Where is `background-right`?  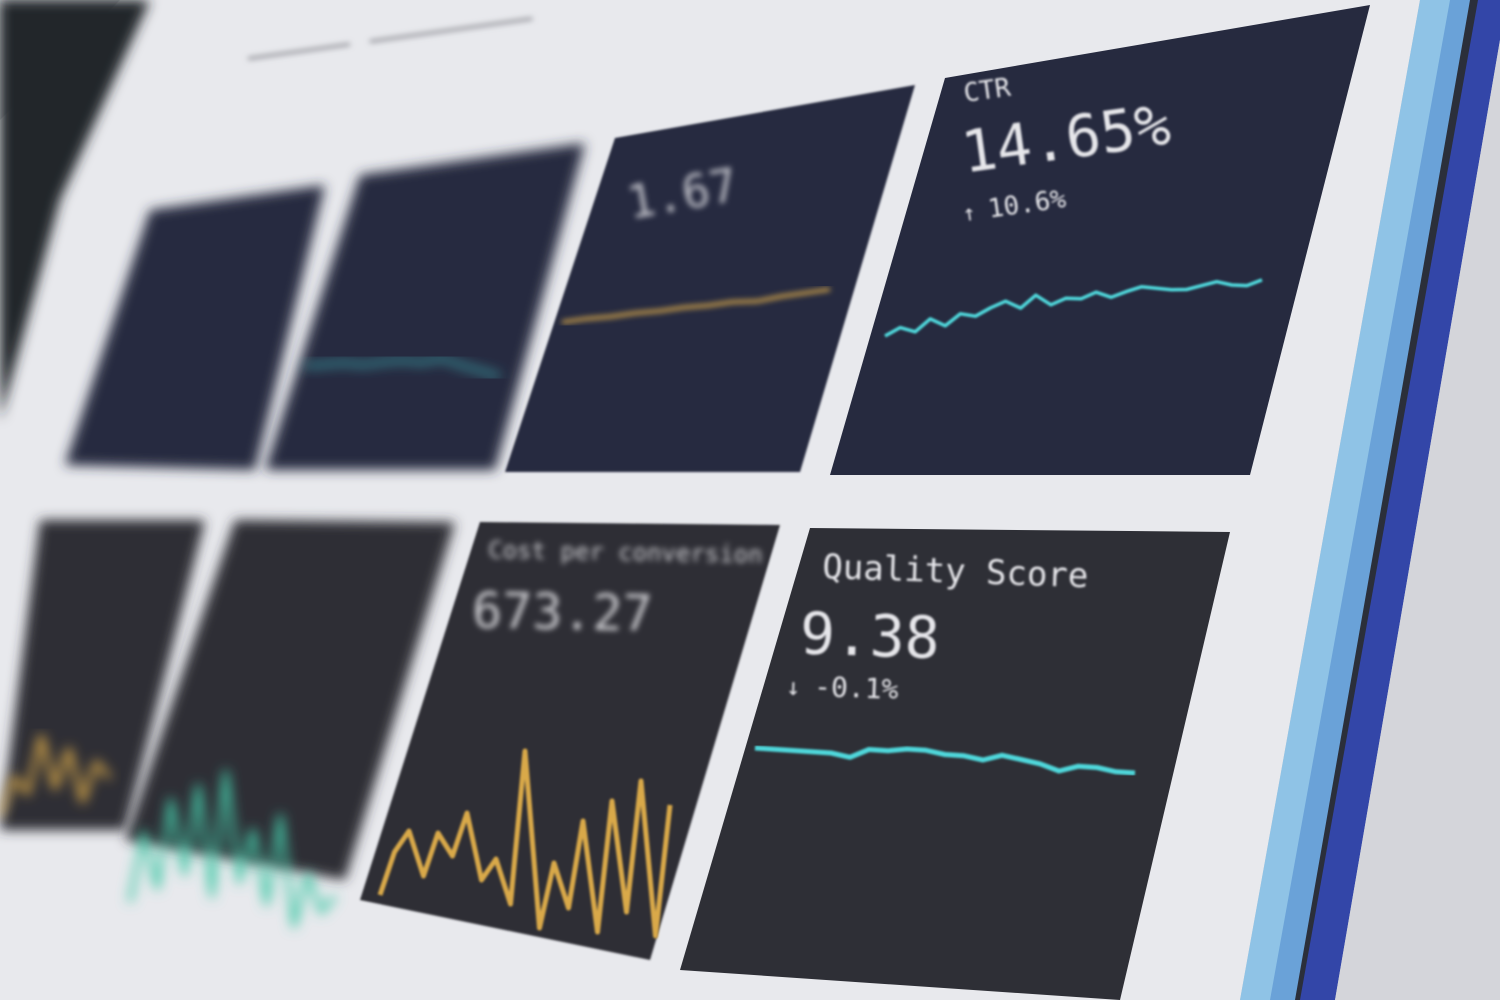 background-right is located at coordinates (1417, 520).